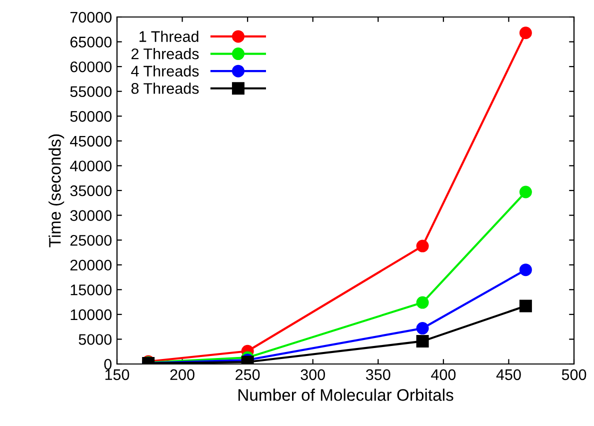 This screenshot has width=594, height=426. I want to click on y-tick-label: 50000, so click(91, 116).